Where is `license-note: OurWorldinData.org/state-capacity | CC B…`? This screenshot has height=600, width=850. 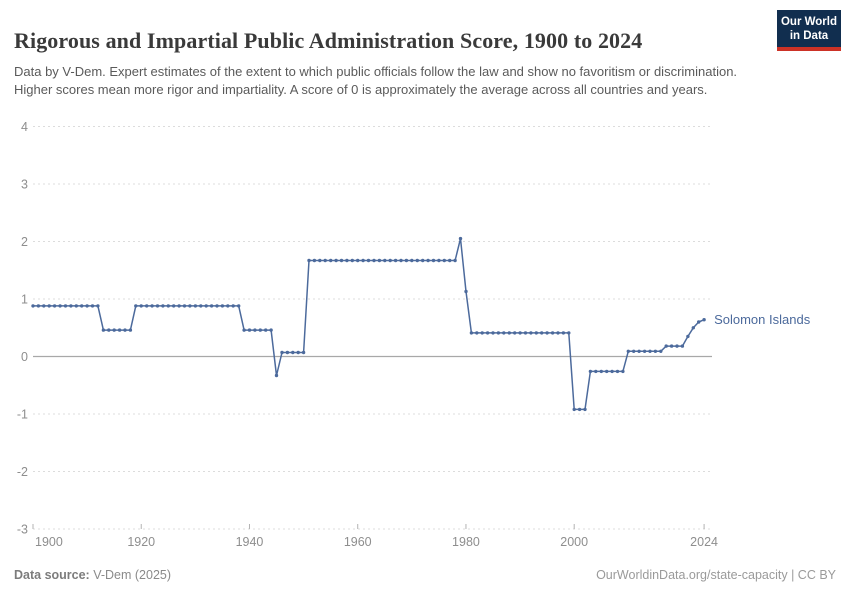 license-note: OurWorldinData.org/state-capacity | CC B… is located at coordinates (716, 575).